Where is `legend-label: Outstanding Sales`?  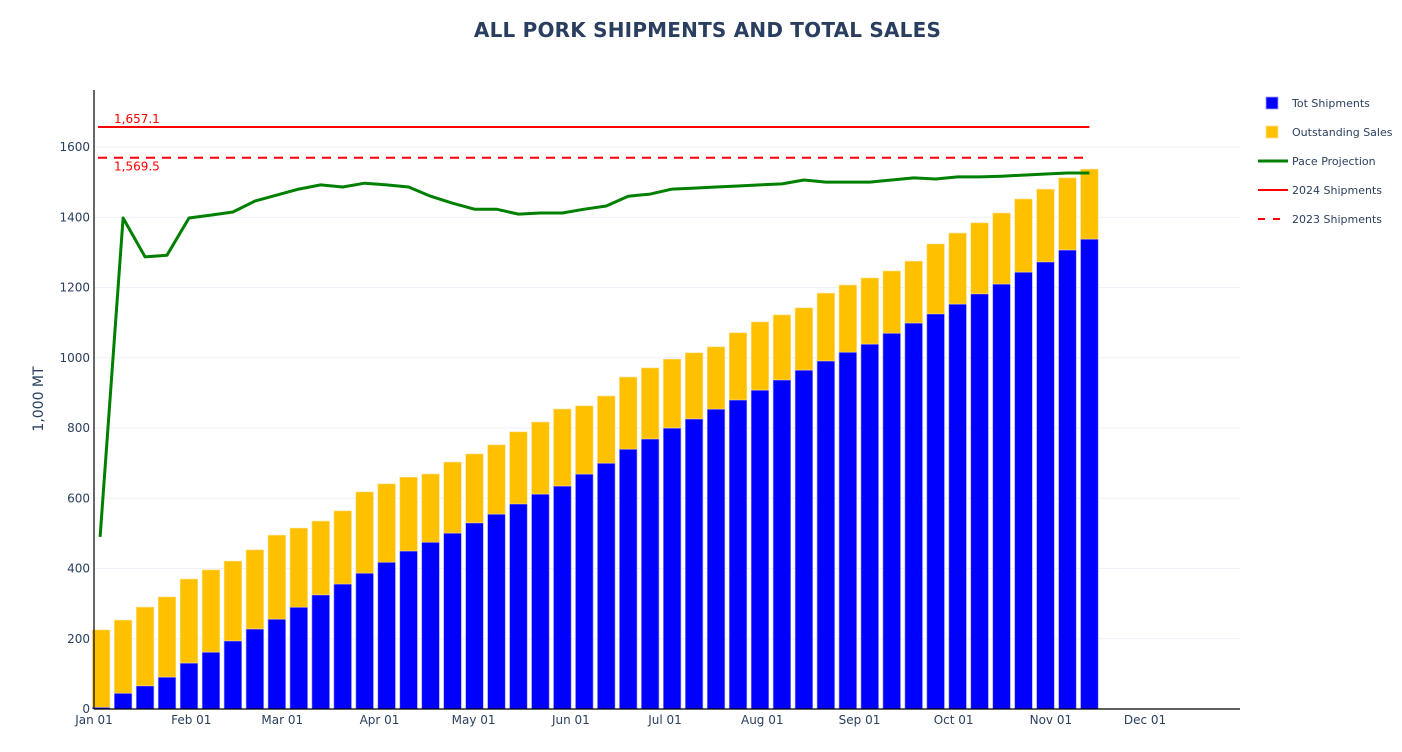
legend-label: Outstanding Sales is located at coordinates (1342, 132).